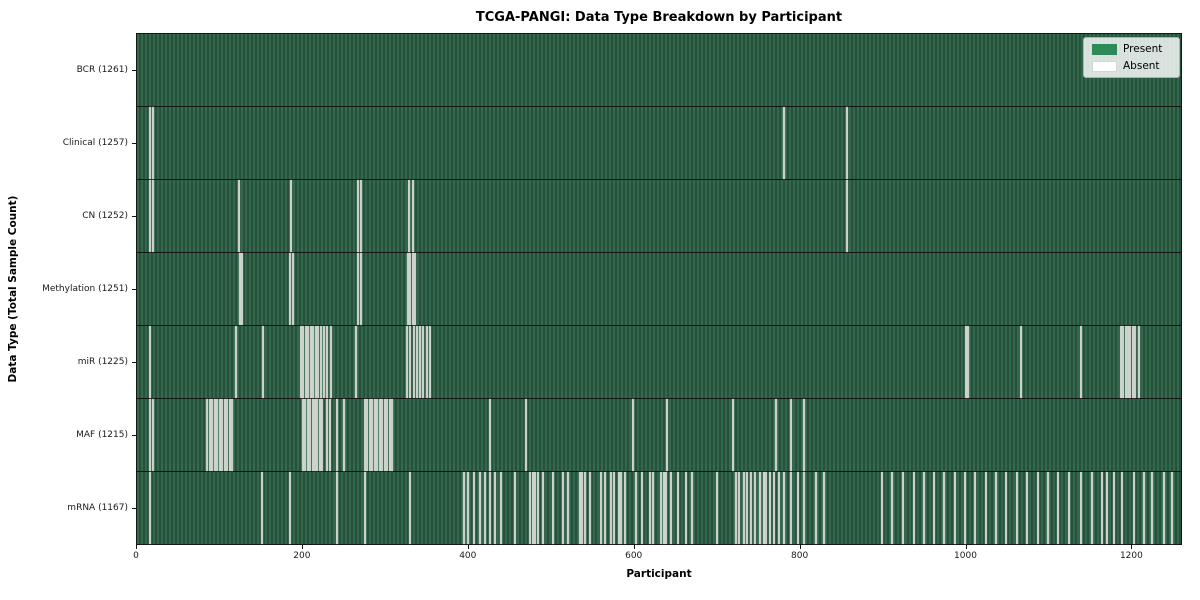 The width and height of the screenshot is (1200, 600). Describe the element at coordinates (659, 362) in the screenshot. I see `heatmap-row-mir` at that location.